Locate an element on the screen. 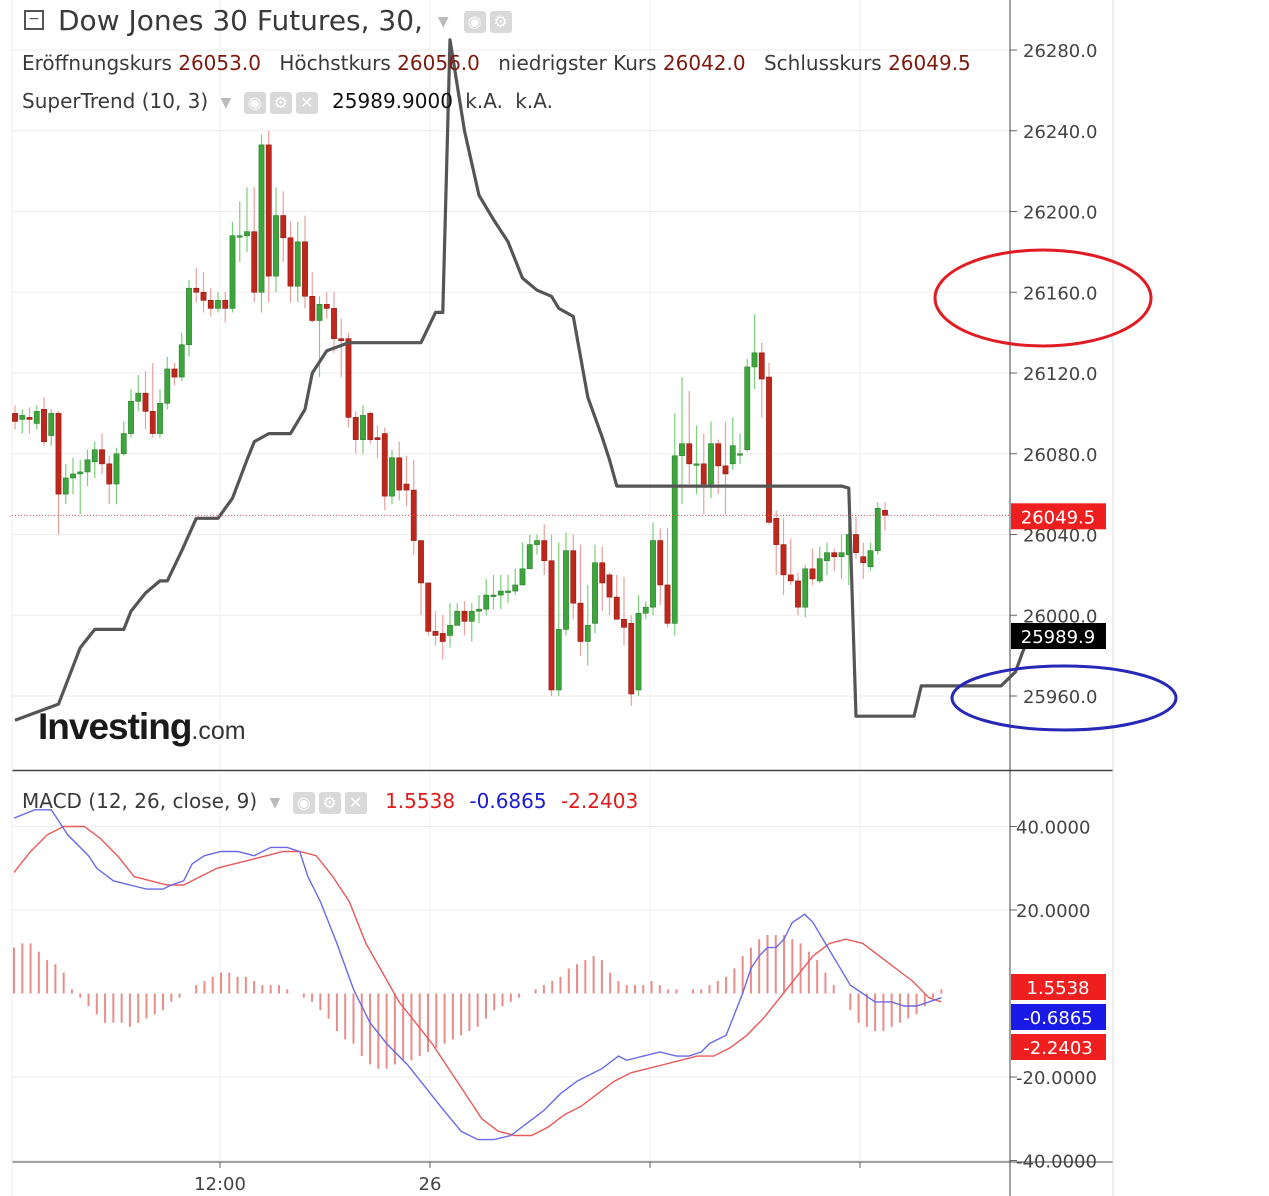 The height and width of the screenshot is (1196, 1269). macd-tag-2: -0.6865 is located at coordinates (1058, 1017).